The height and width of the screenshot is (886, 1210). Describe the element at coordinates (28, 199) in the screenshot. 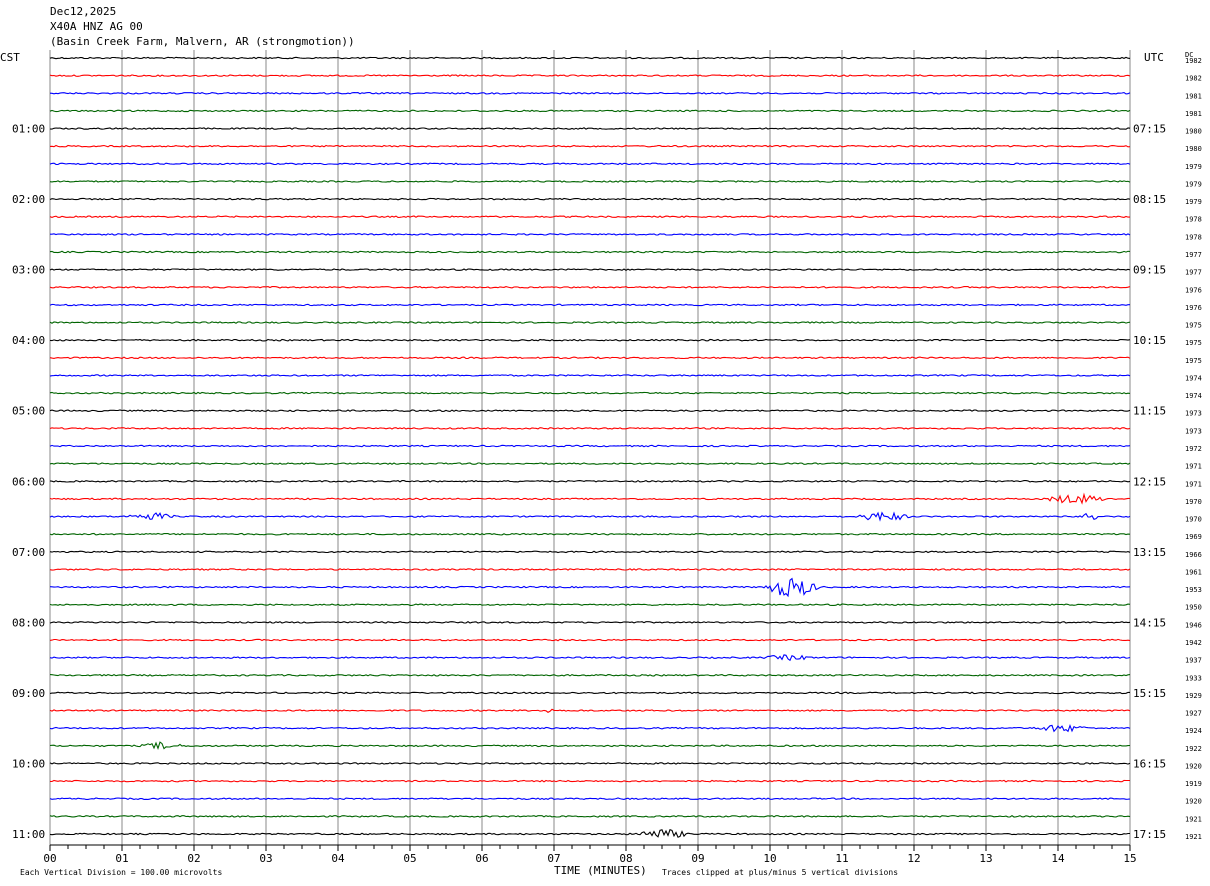

I see `left-hour-label: 02:00` at that location.